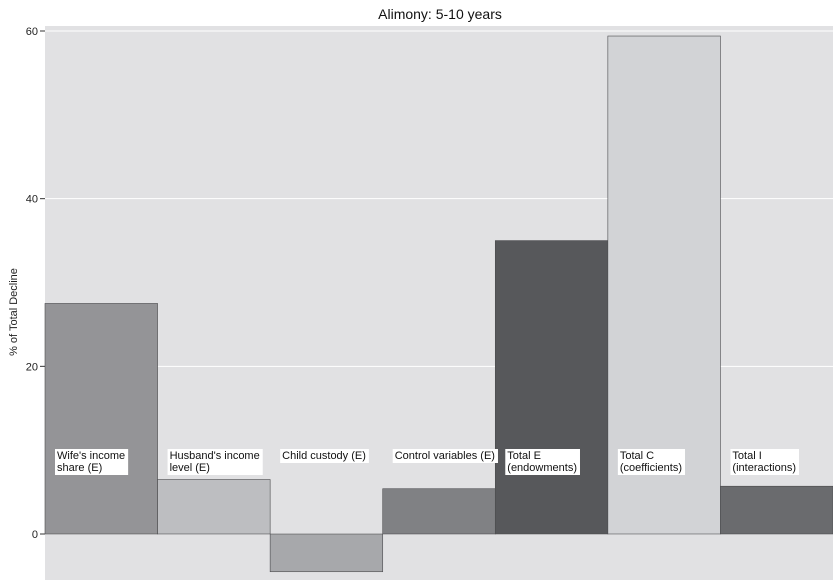 This screenshot has height=580, width=833. Describe the element at coordinates (32, 367) in the screenshot. I see `y-tick-label: 20` at that location.